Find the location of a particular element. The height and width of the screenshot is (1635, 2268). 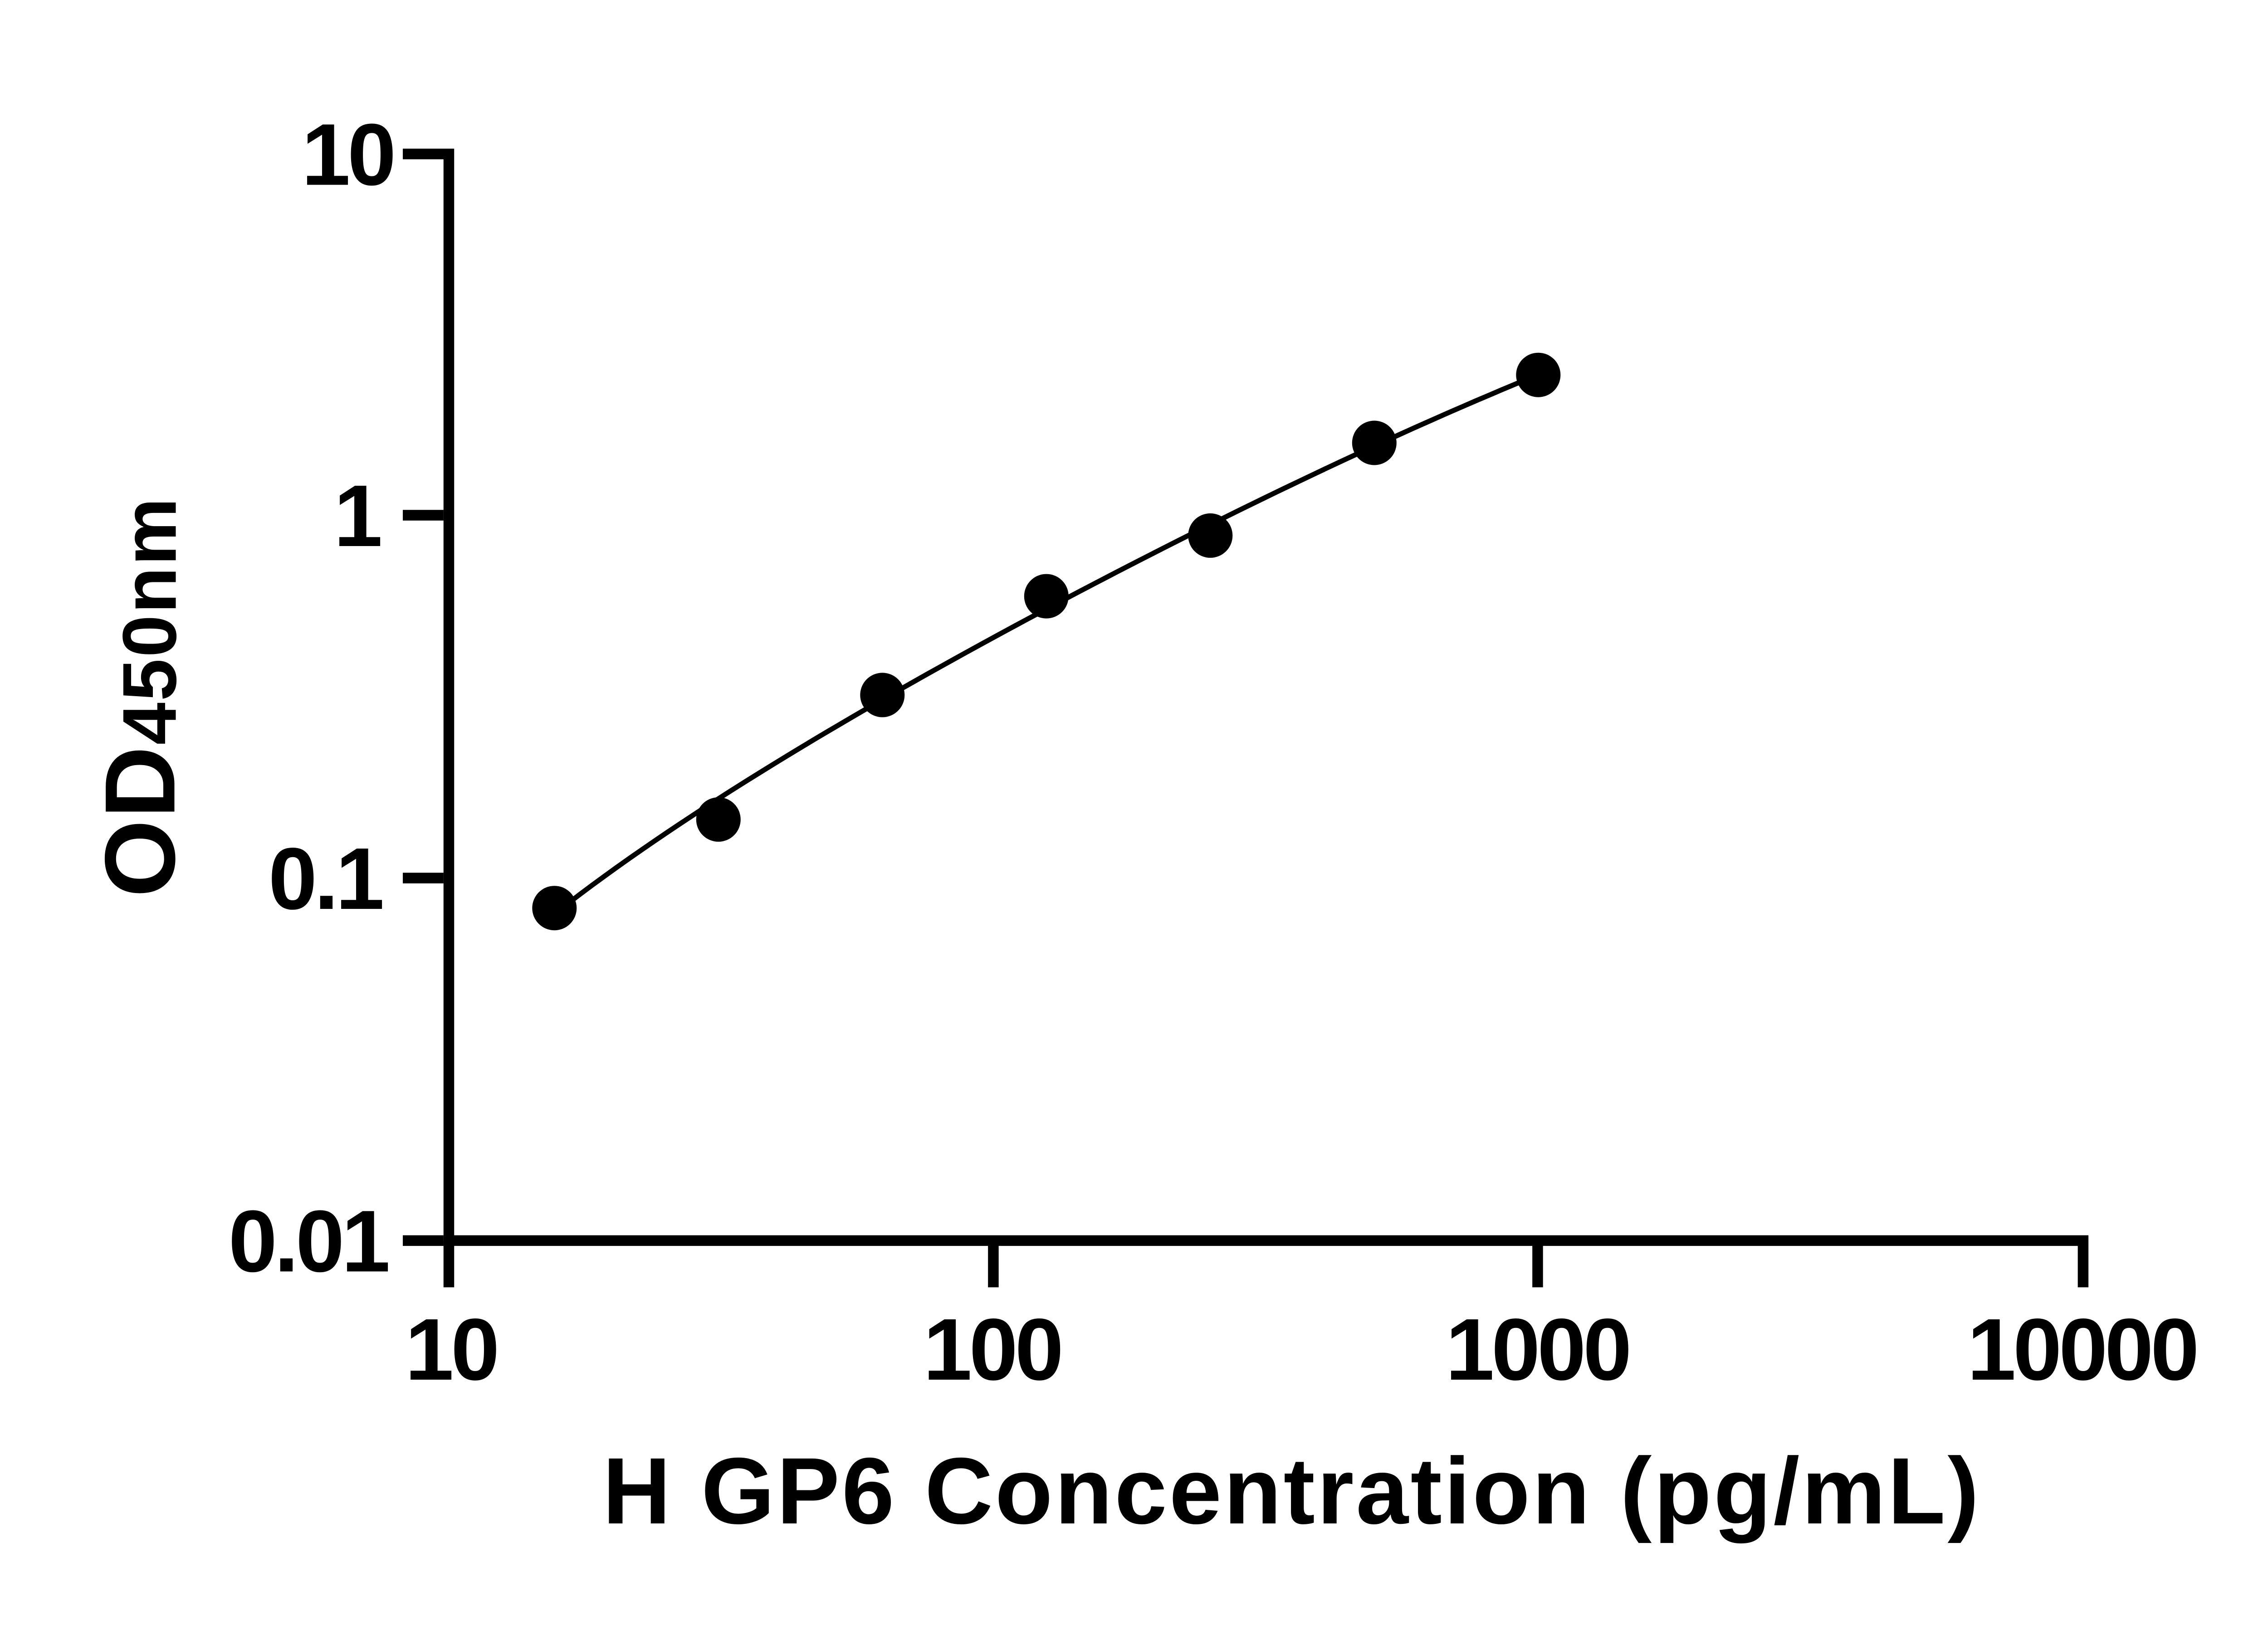

svg-text: OD450nm is located at coordinates (140, 696).